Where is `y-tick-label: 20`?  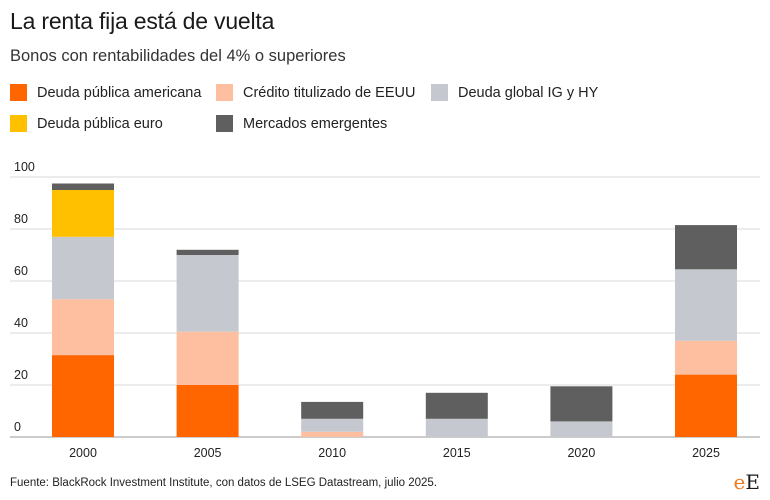 y-tick-label: 20 is located at coordinates (21, 375).